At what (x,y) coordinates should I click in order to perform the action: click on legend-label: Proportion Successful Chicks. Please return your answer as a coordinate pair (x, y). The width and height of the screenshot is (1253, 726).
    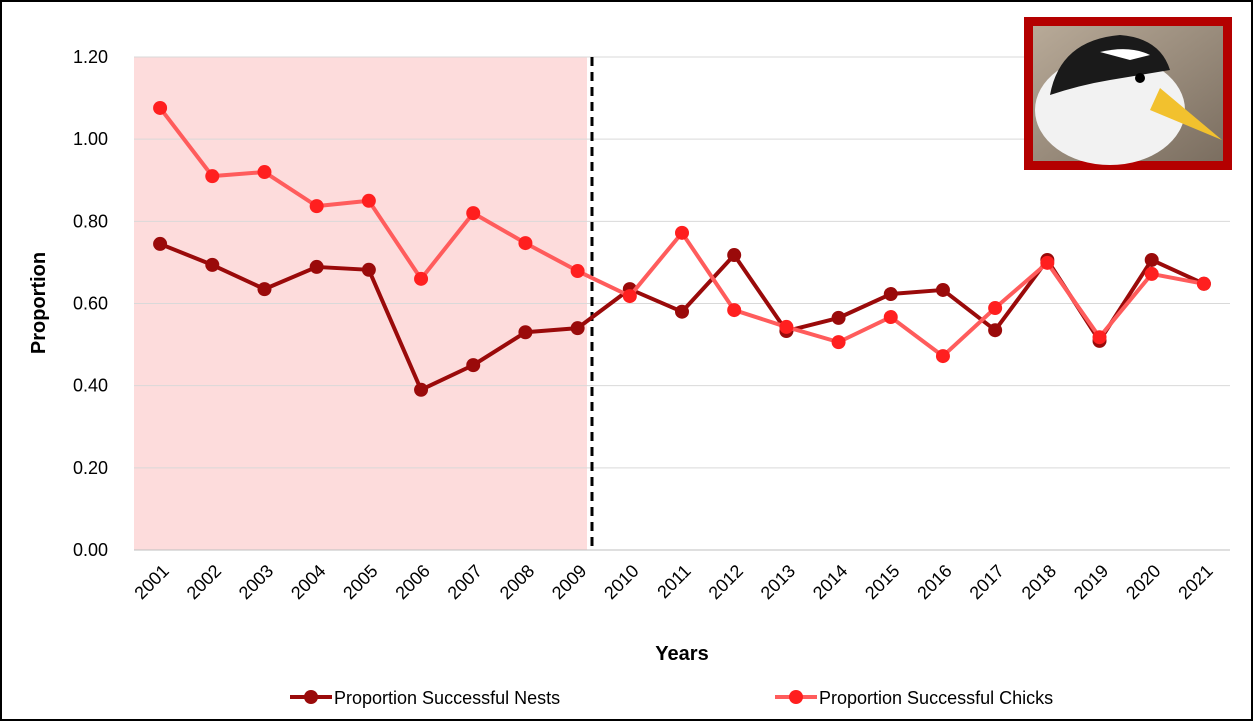
    Looking at the image, I should click on (936, 698).